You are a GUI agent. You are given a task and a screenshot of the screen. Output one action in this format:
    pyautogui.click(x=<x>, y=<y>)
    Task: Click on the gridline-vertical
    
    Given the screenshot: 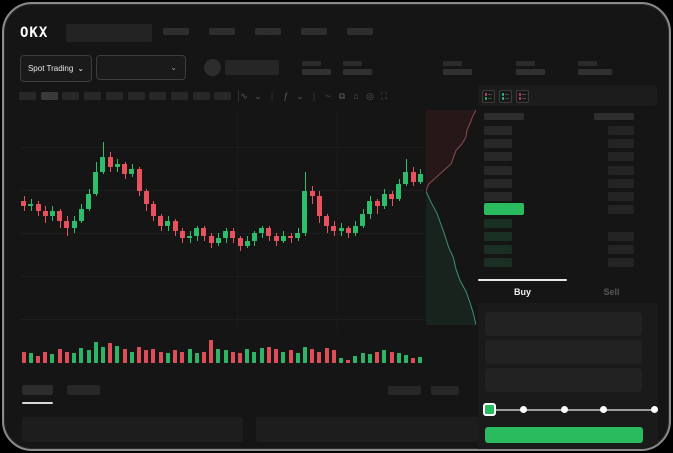 What is the action you would take?
    pyautogui.click(x=337, y=221)
    